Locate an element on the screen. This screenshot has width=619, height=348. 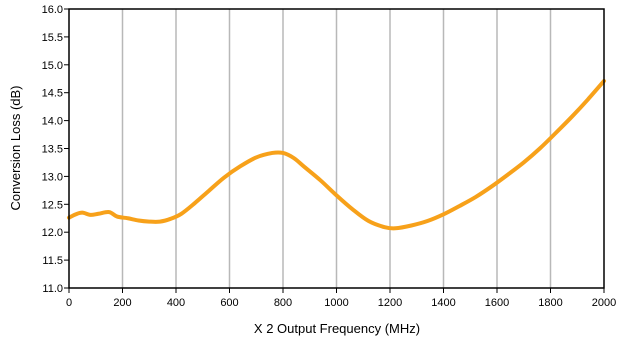
x-tick-label: 1200 is located at coordinates (390, 303).